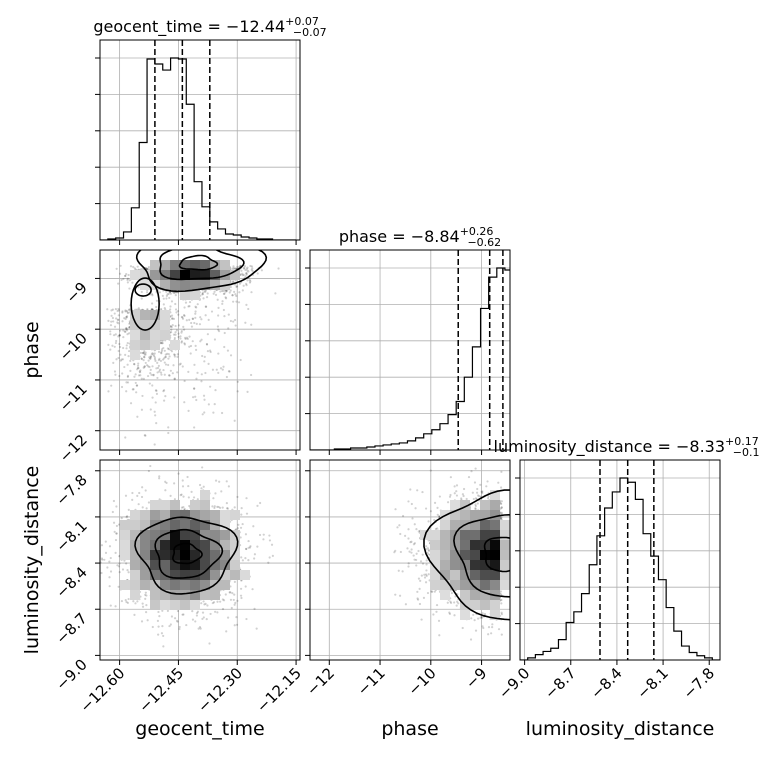  I want to click on title-median: −12.44, so click(255, 26).